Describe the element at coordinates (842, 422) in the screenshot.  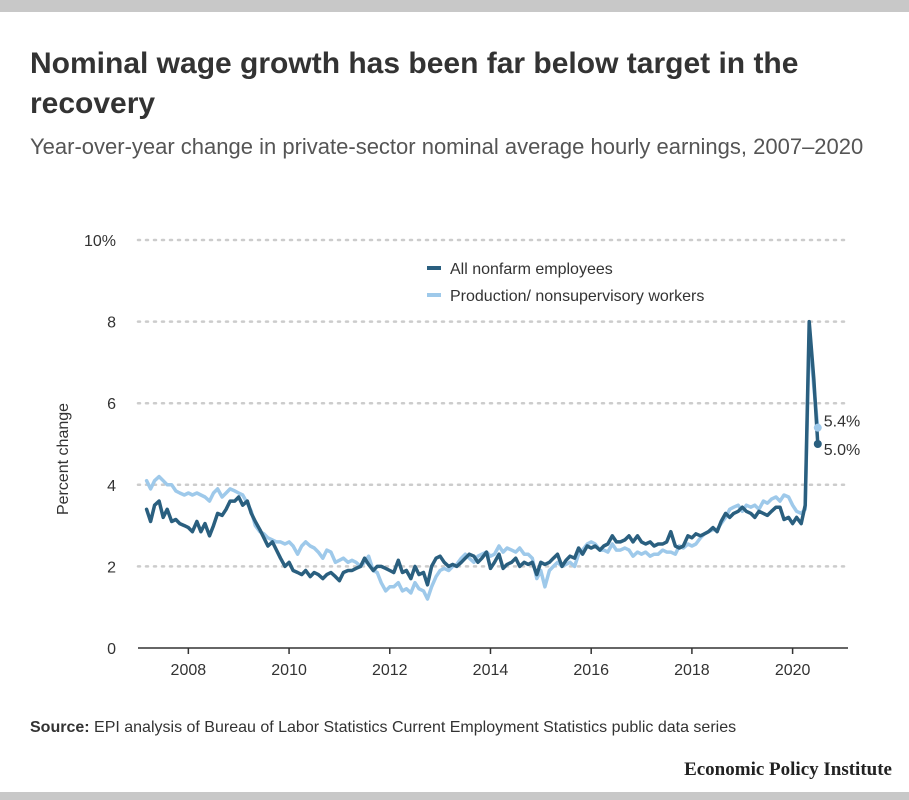
I see `end-label-production: 5.4%` at that location.